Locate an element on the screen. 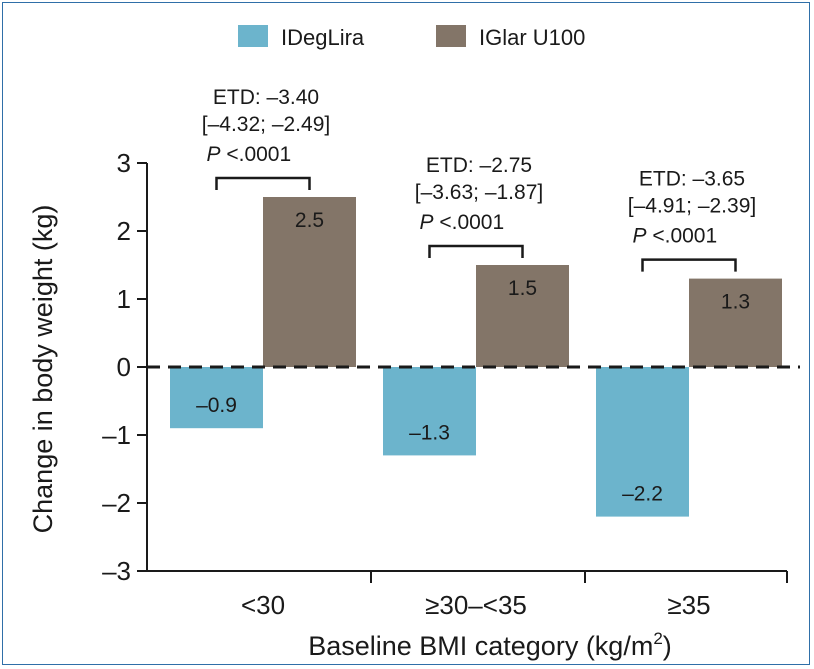  p-value-3: P <.0001 is located at coordinates (675, 236).